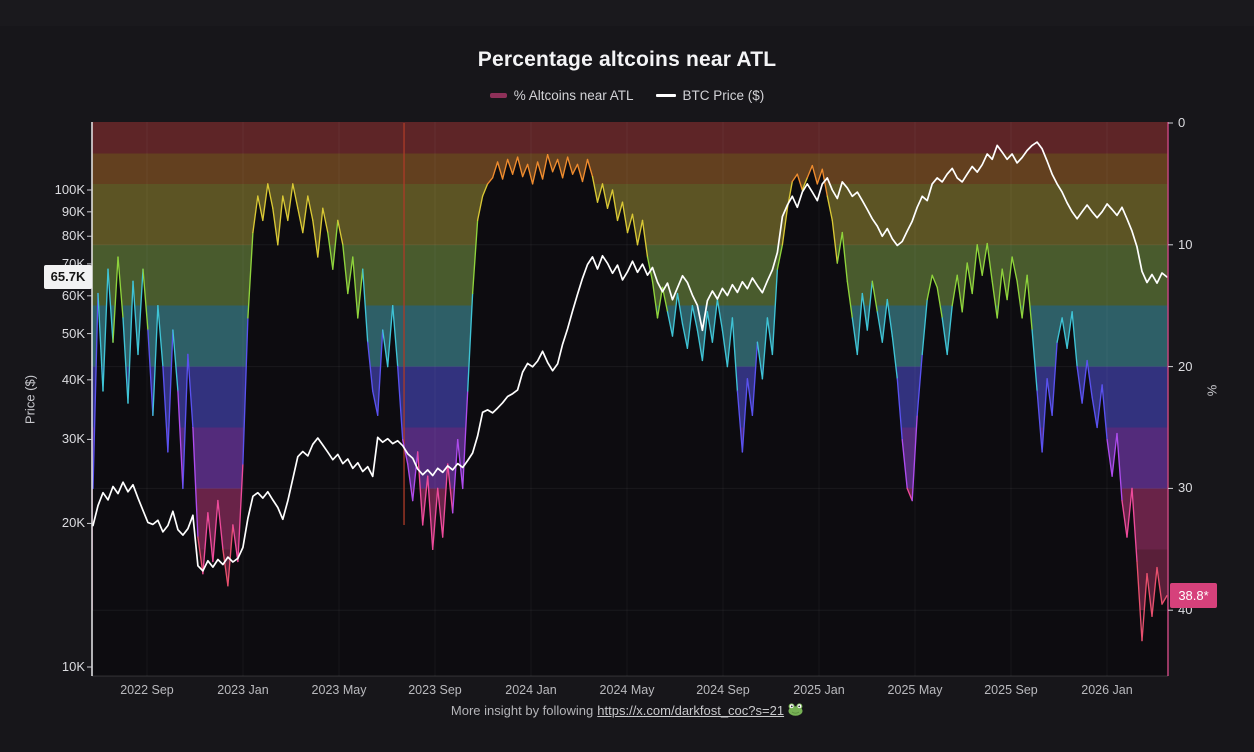 This screenshot has width=1254, height=752. I want to click on altcoin-pct-badge: 38.8*, so click(1193, 595).